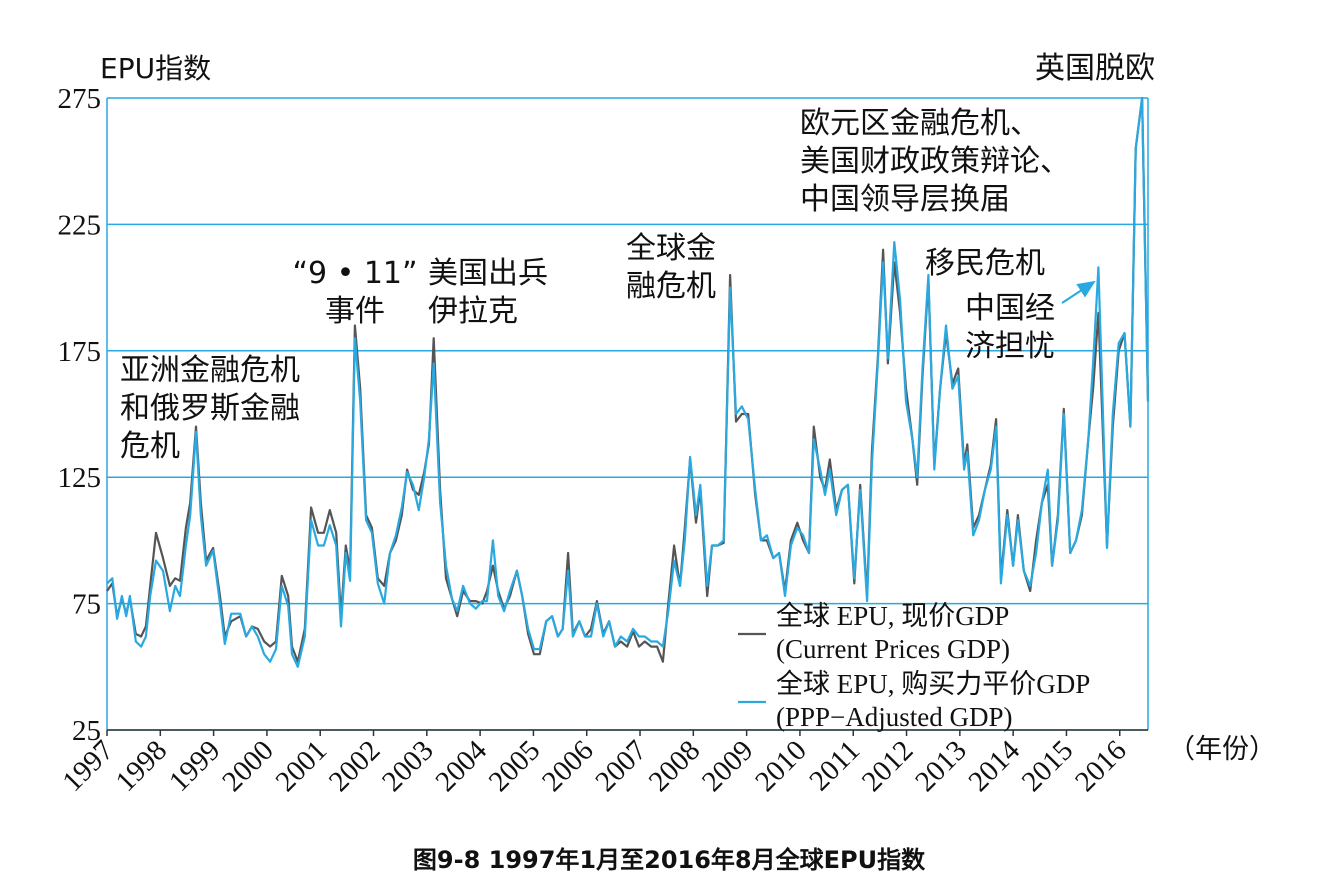 The height and width of the screenshot is (884, 1338). I want to click on x-tick-label: 1999, so click(195, 766).